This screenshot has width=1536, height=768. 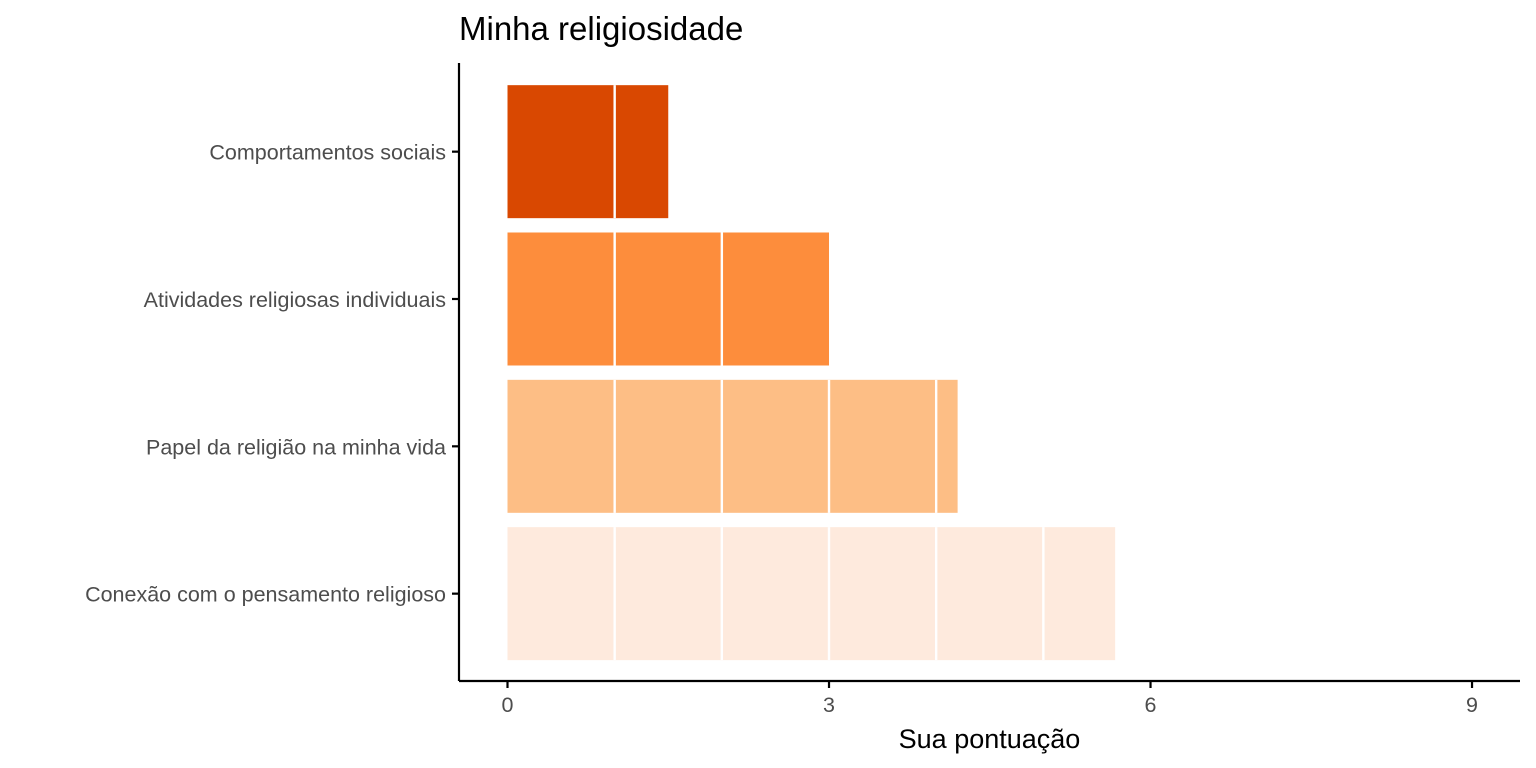 I want to click on y-tick-label: Papel da religião na minha vida, so click(x=296, y=447).